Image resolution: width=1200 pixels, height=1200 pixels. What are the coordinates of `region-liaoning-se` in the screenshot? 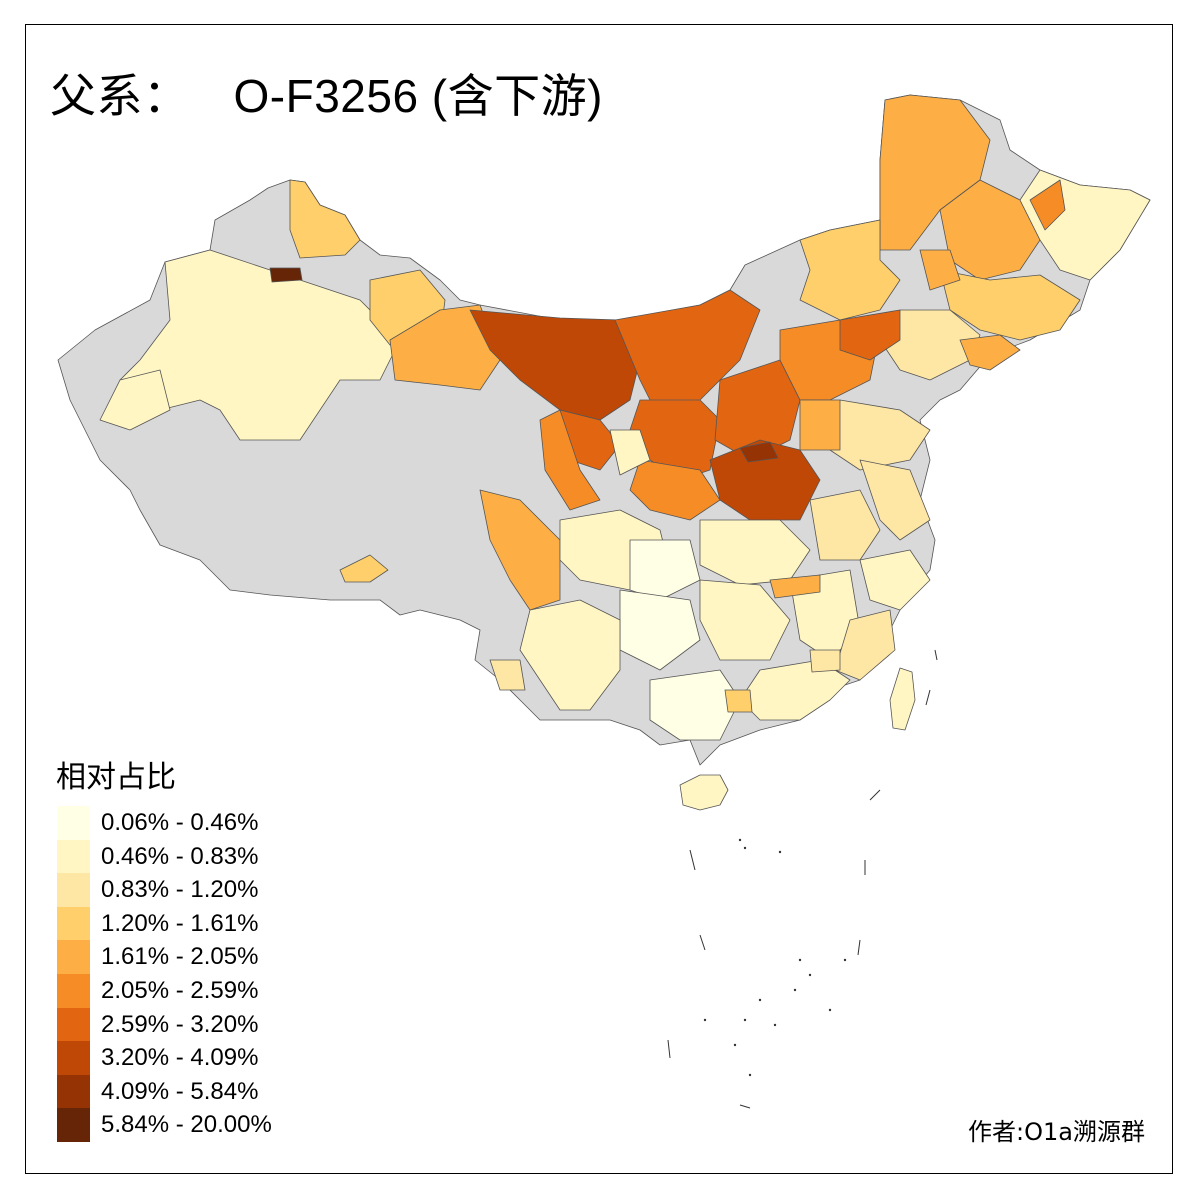 It's located at (990, 352).